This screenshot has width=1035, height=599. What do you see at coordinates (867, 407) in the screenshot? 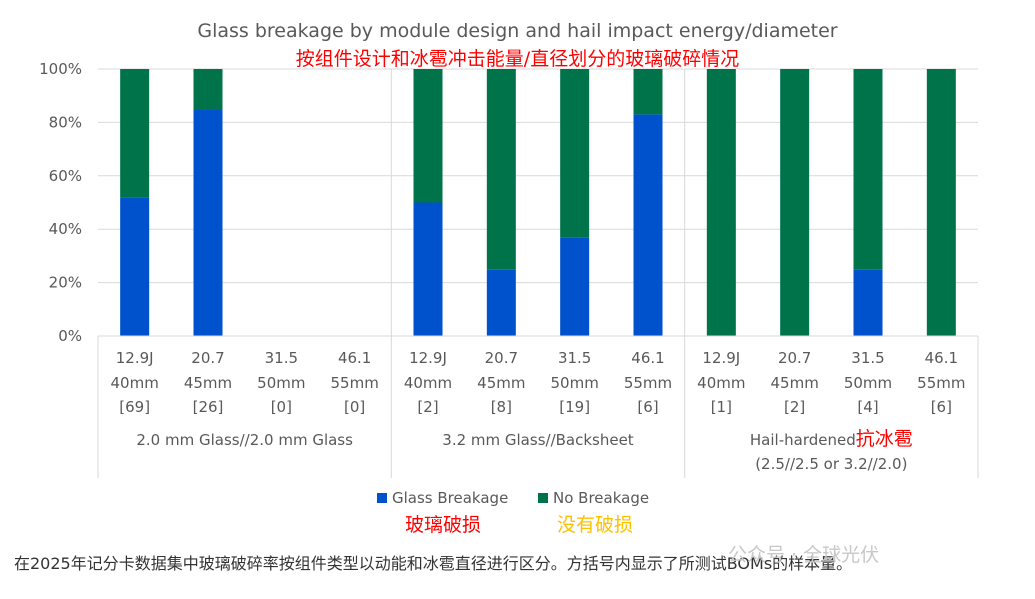
I see `category-label-samples: [4]` at bounding box center [867, 407].